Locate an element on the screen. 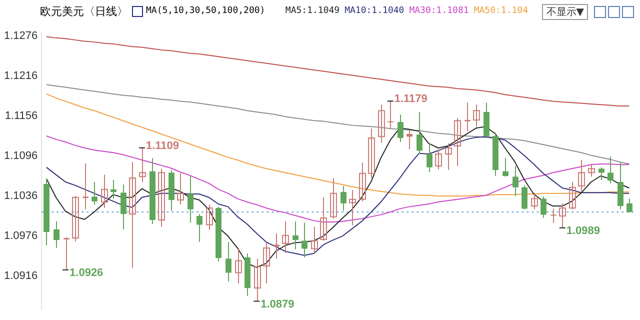  text: MA10:1.1040 is located at coordinates (374, 11).